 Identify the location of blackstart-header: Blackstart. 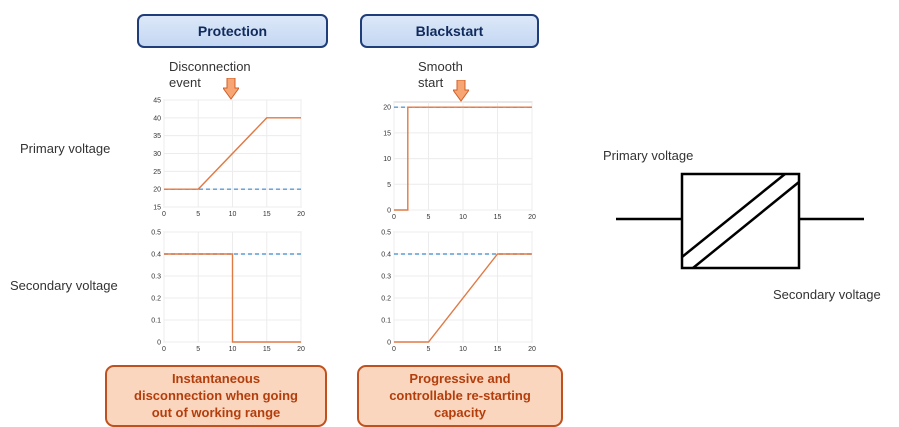
(449, 31).